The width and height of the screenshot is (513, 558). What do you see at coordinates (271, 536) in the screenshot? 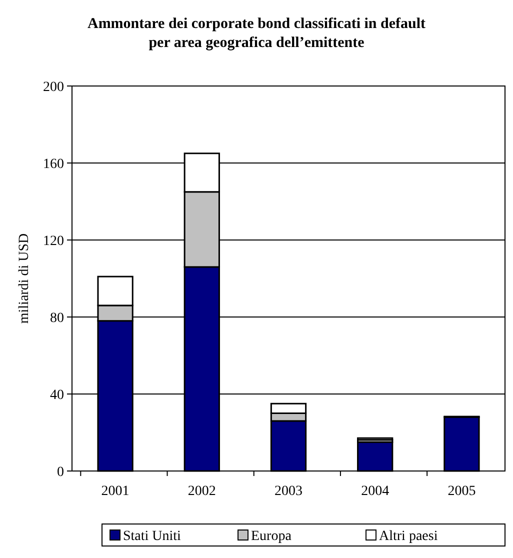
I see `legend-label: Europa` at bounding box center [271, 536].